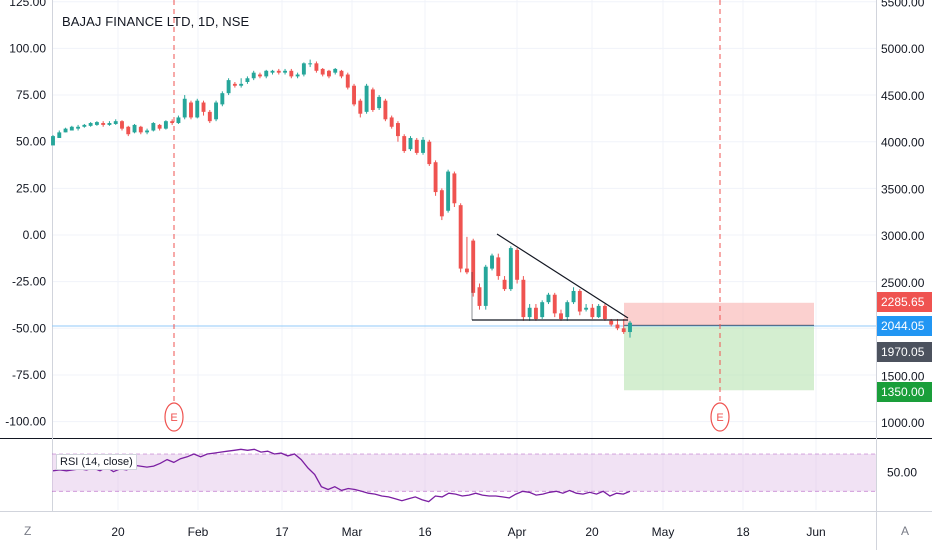 The height and width of the screenshot is (550, 932). I want to click on price-label: 1350.00, so click(903, 392).